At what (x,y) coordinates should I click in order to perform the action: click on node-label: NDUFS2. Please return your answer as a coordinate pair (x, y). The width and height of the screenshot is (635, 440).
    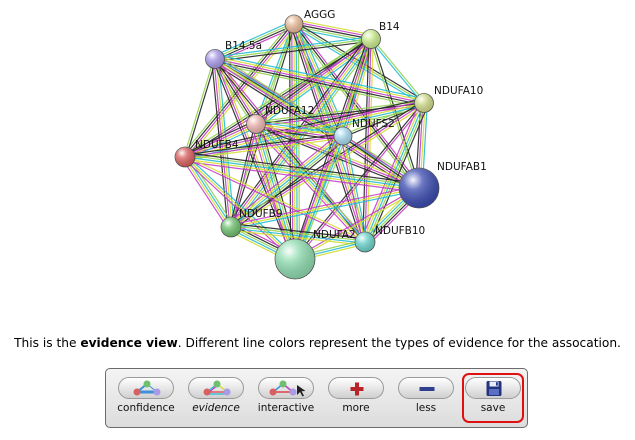
    Looking at the image, I should click on (373, 124).